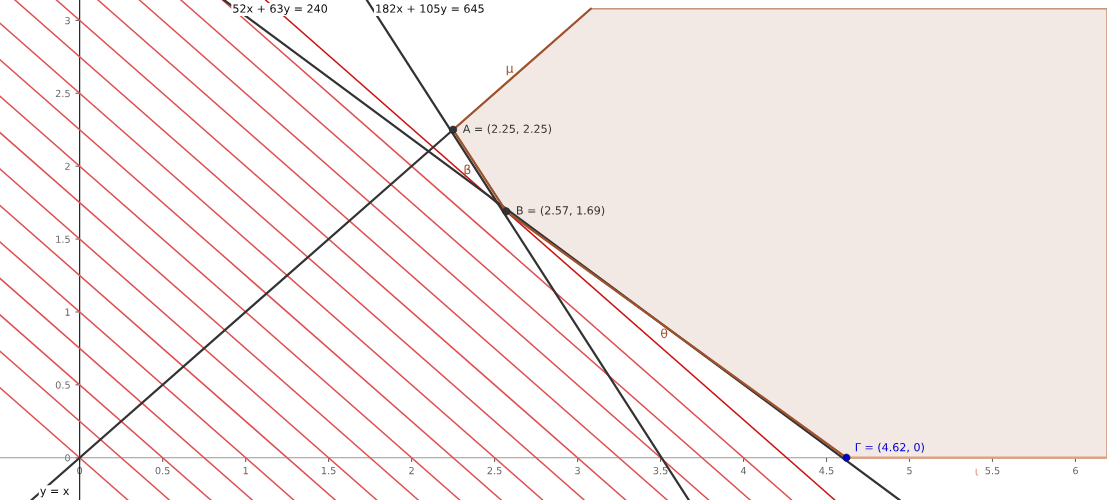  I want to click on x-tick-label: 3, so click(577, 470).